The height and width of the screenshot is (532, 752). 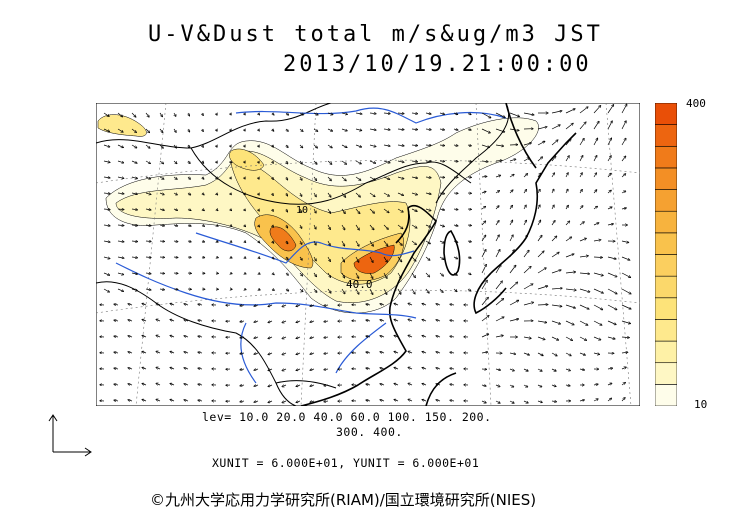 What do you see at coordinates (437, 64) in the screenshot?
I see `chart-timestamp: 2013/10/19.21:00:00` at bounding box center [437, 64].